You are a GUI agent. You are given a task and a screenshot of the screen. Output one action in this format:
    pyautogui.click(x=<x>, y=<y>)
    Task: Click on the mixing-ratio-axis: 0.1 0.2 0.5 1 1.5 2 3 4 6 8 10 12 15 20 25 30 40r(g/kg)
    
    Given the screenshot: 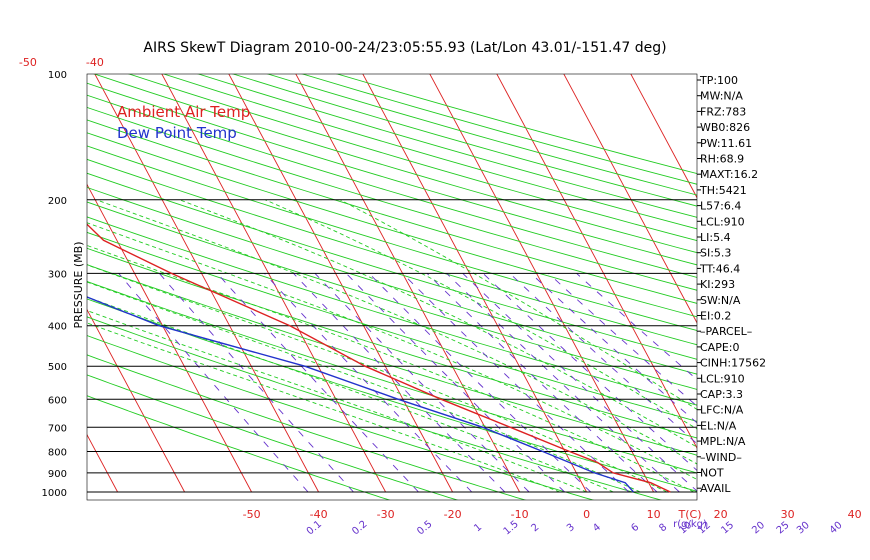 What is the action you would take?
    pyautogui.click(x=575, y=528)
    